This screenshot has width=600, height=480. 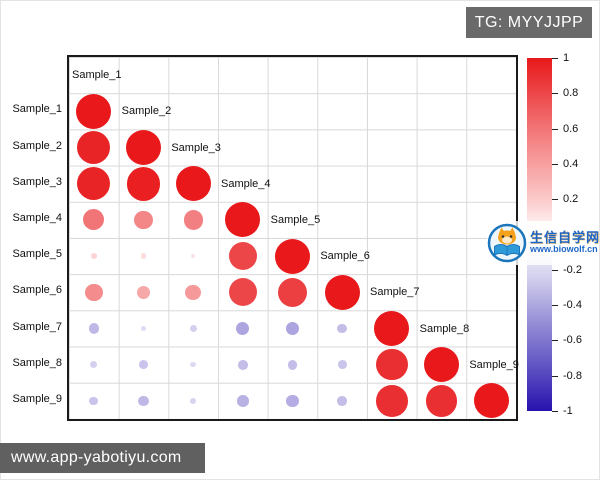 What do you see at coordinates (494, 364) in the screenshot?
I see `diagonal-label: Sample_9` at bounding box center [494, 364].